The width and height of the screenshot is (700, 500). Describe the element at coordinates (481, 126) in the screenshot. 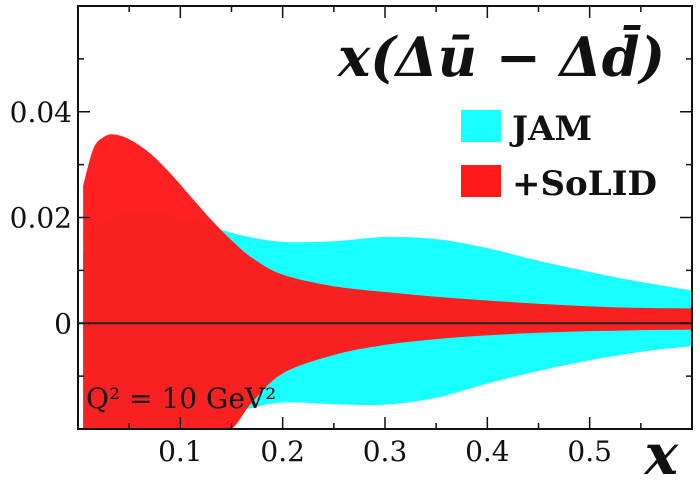

I see `legend-swatch-jam` at that location.